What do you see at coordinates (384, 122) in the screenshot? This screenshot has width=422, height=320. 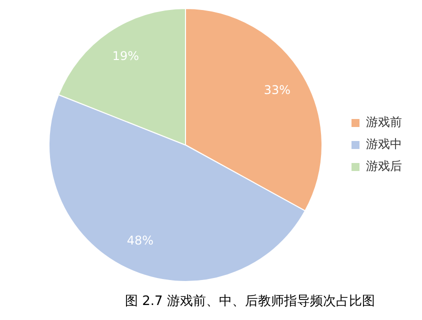 I see `legend-label: 游戏前` at bounding box center [384, 122].